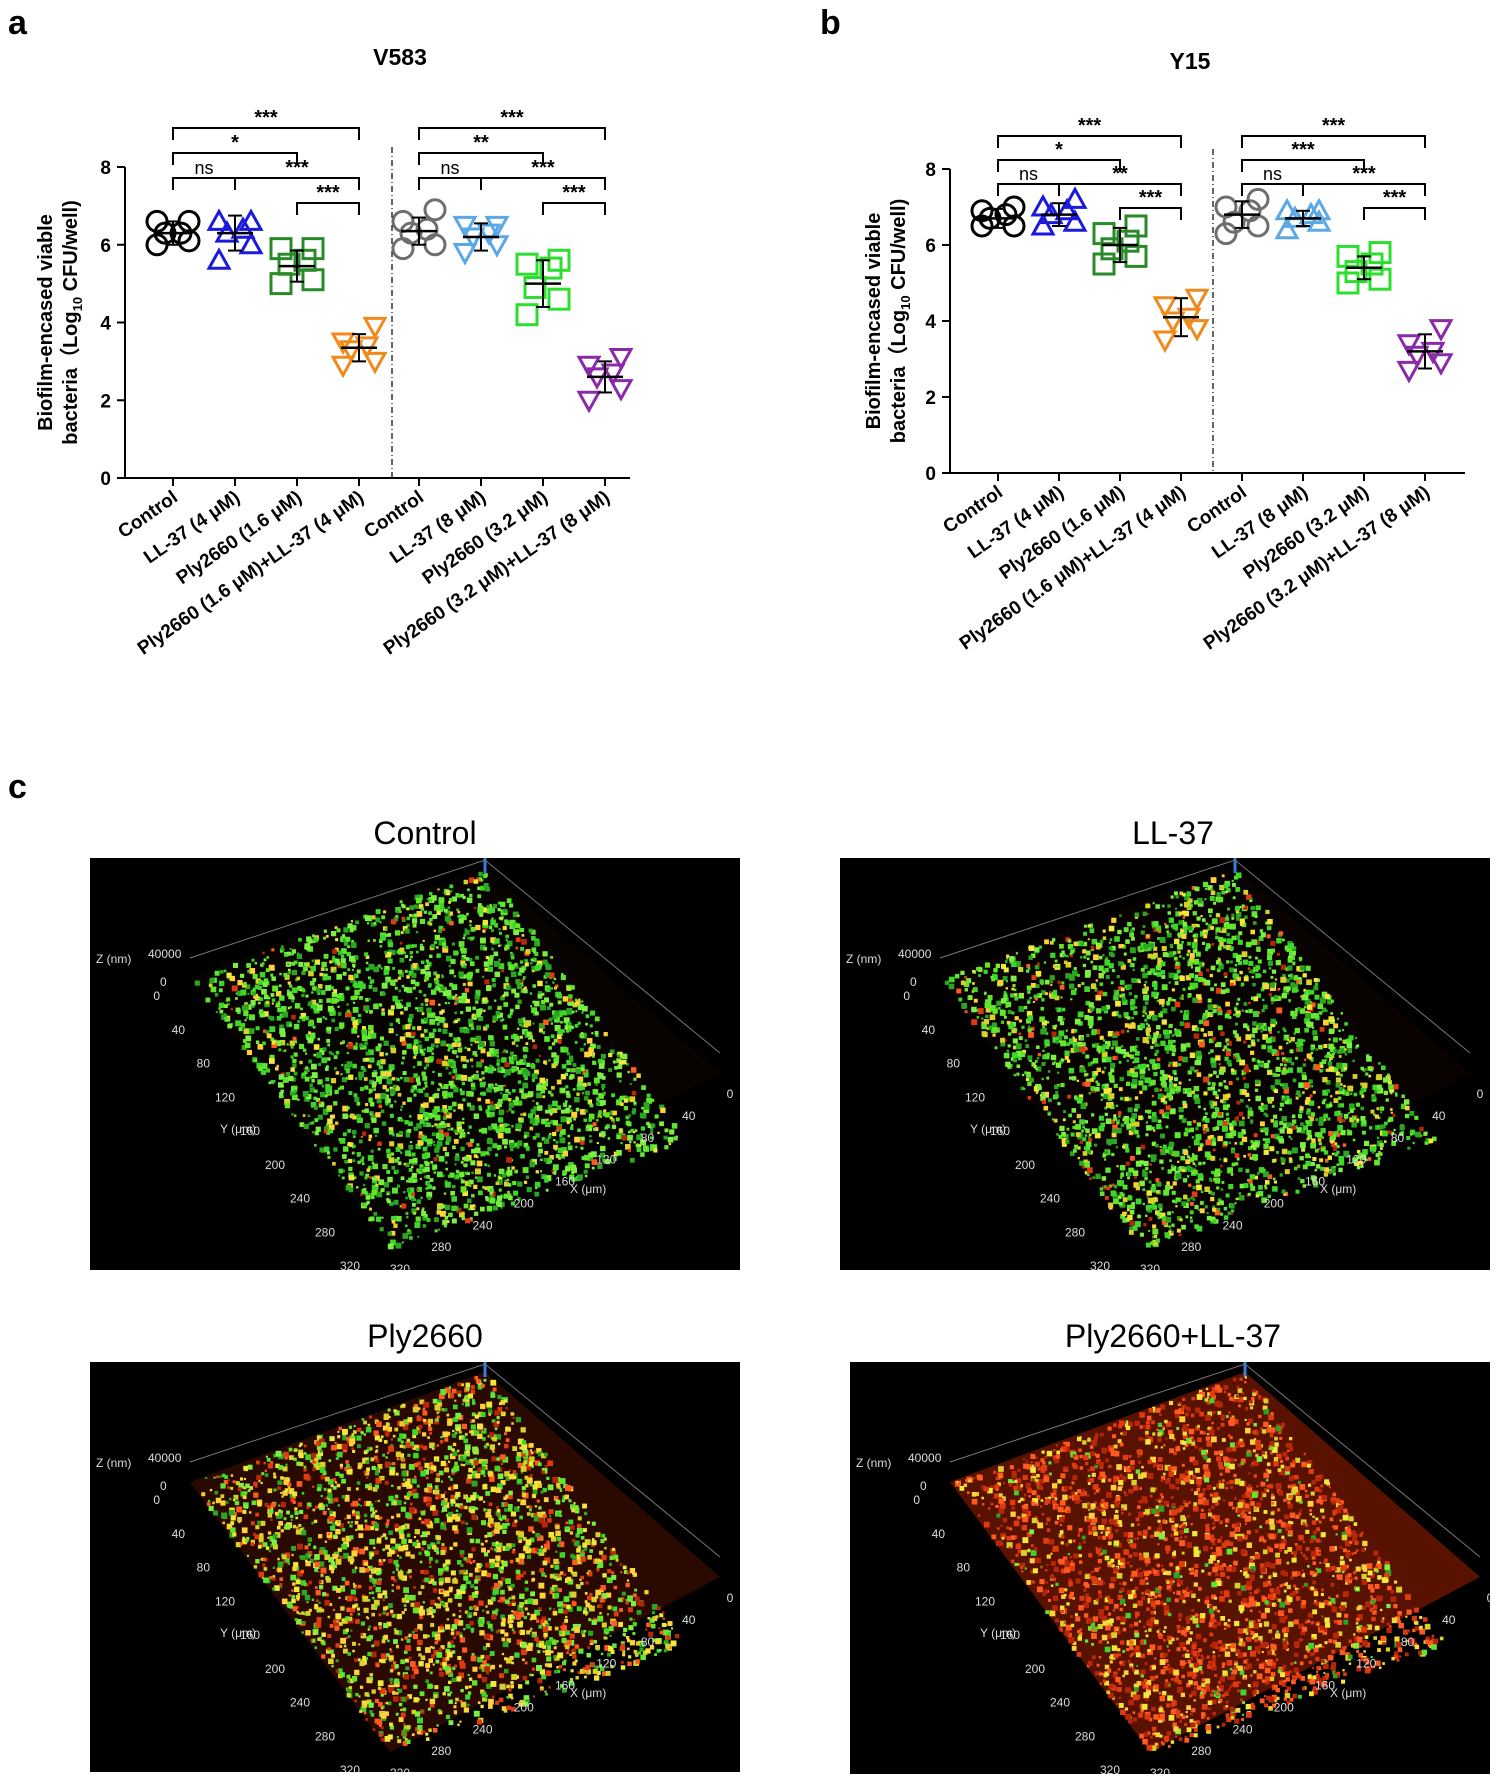 This screenshot has height=1779, width=1499. I want to click on chart-b-ytick-label: 2, so click(930, 398).